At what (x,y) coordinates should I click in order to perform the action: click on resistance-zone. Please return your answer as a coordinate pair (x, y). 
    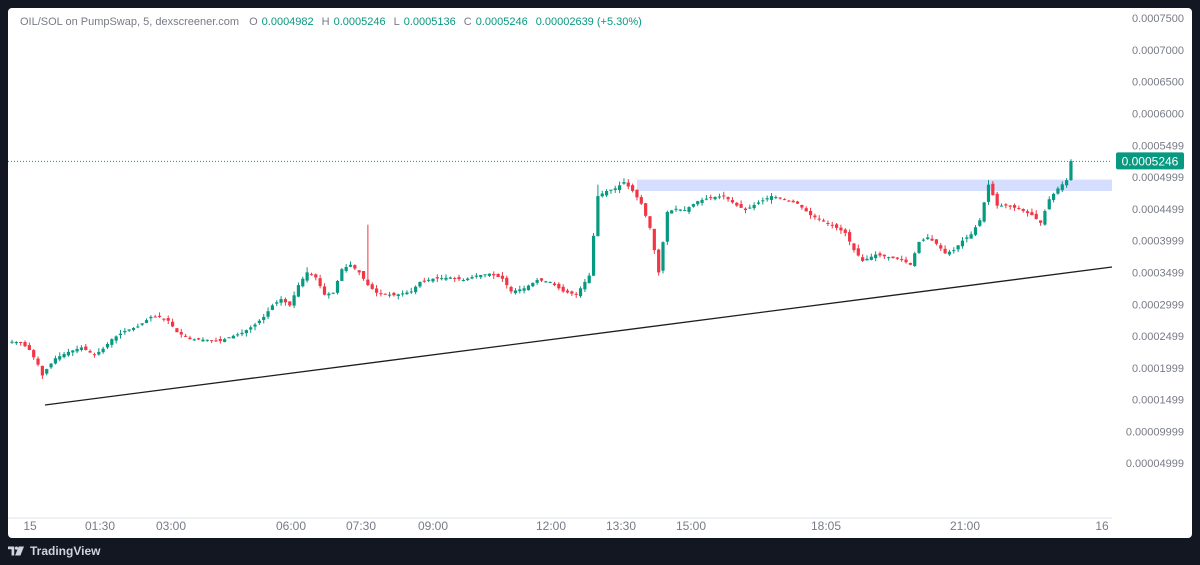
    Looking at the image, I should click on (874, 185).